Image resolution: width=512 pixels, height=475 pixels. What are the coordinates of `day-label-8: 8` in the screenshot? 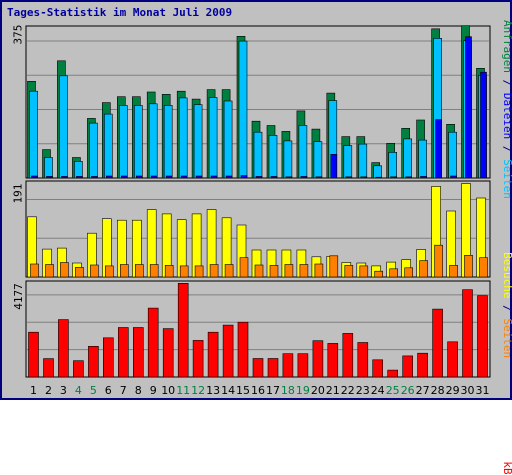 It's located at (138, 390).